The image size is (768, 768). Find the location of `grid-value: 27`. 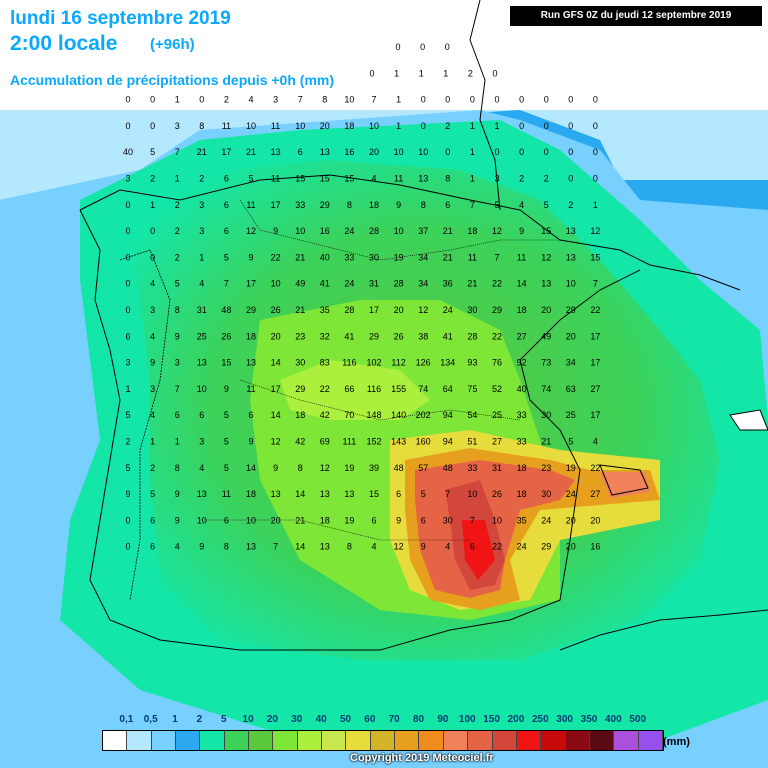

grid-value: 27 is located at coordinates (497, 442).